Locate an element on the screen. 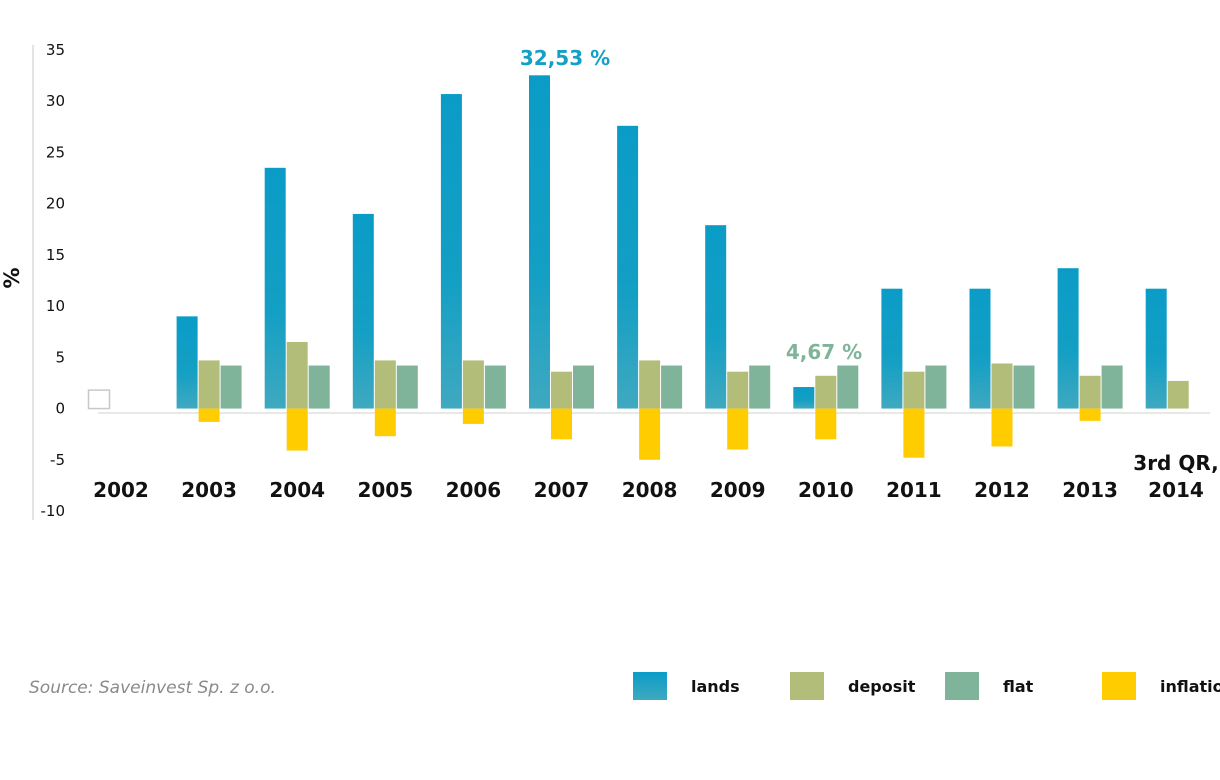 The width and height of the screenshot is (1220, 780). bar-flat-2013 is located at coordinates (1112, 387).